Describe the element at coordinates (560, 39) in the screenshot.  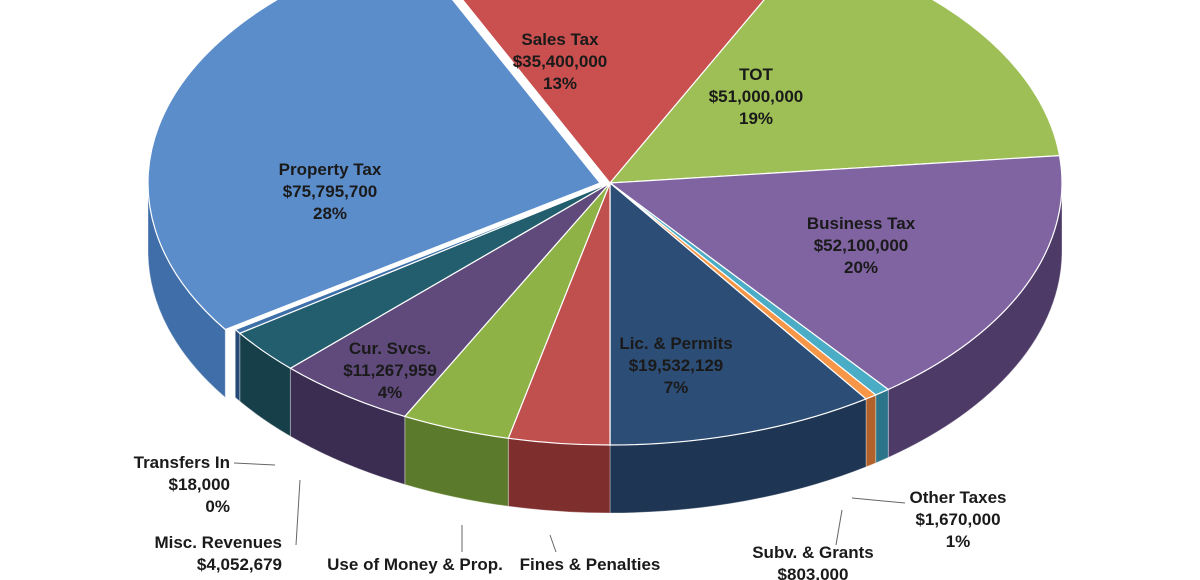
I see `label-name-sales-tax: Sales Tax` at that location.